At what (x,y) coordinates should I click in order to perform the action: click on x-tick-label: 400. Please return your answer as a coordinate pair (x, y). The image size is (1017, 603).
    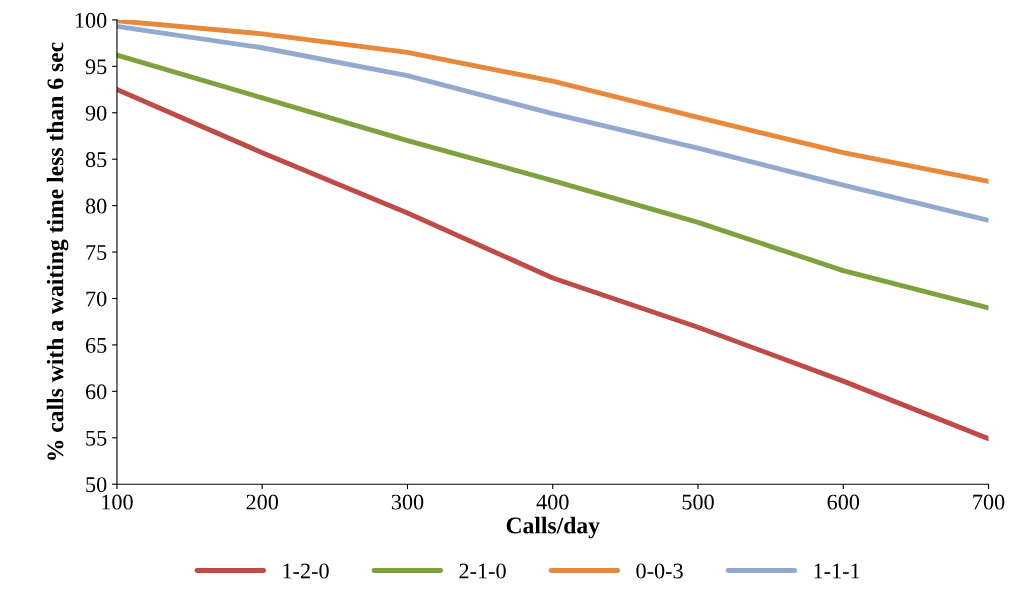
    Looking at the image, I should click on (552, 502).